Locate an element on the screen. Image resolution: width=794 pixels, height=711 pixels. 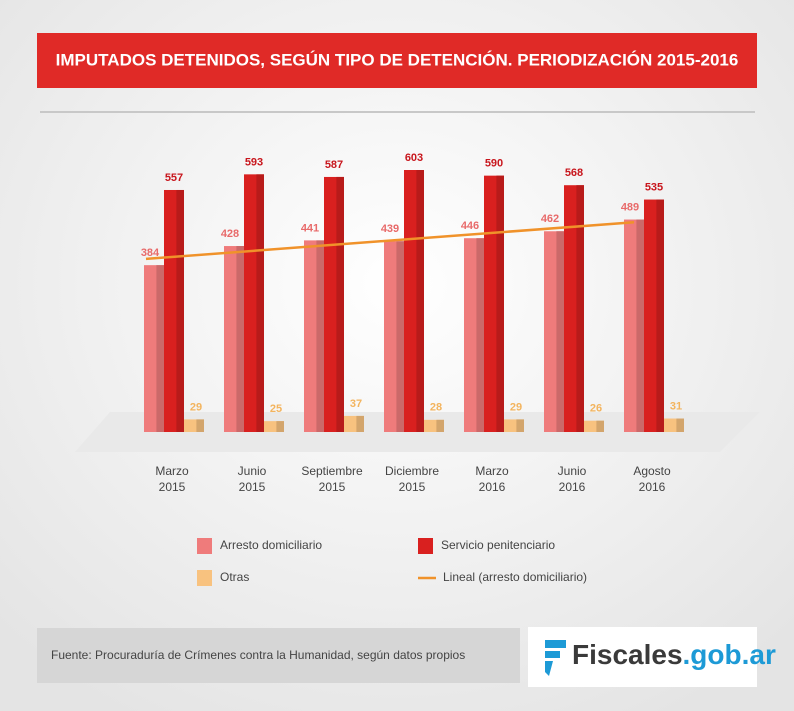
logo-domain: .gob.ar is located at coordinates (729, 654).